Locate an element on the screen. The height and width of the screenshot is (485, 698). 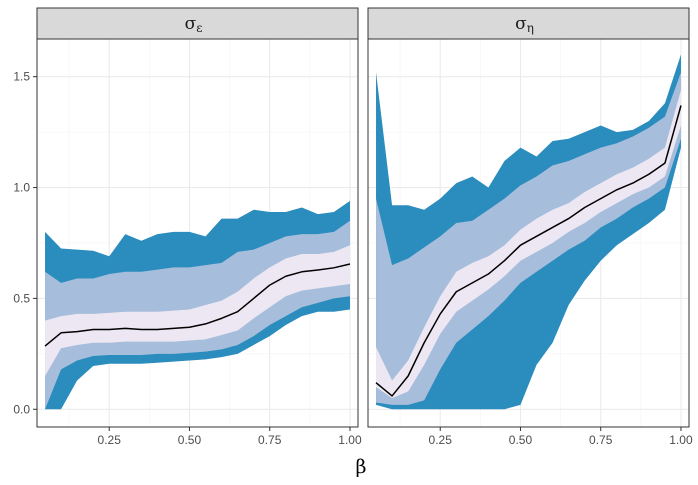
y-tick-label: 0.5 is located at coordinates (21, 298).